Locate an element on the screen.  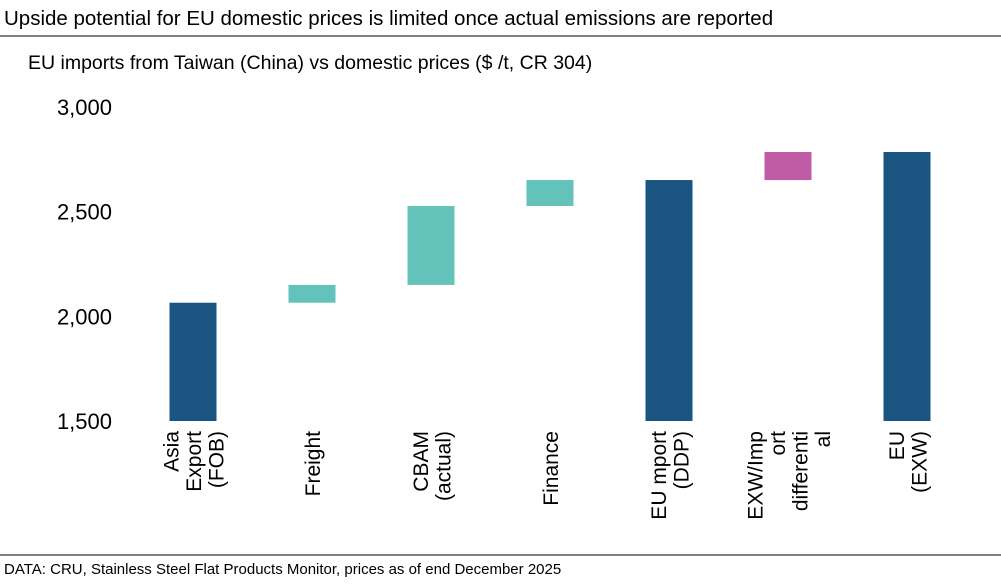
x-tick-label: (actual) is located at coordinates (443, 466).